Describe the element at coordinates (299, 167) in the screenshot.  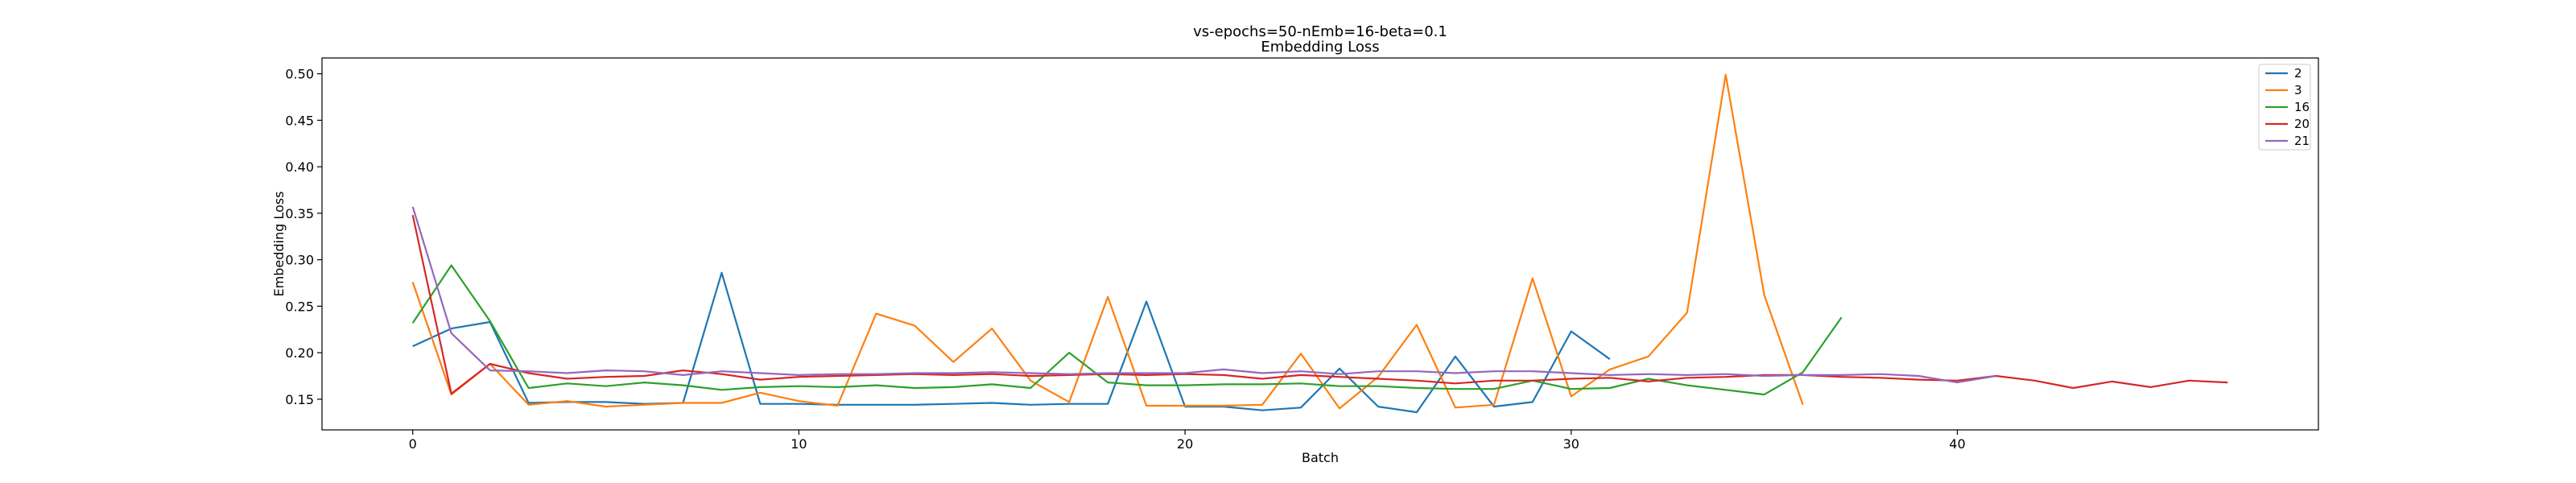
I see `y-tick-label: 0.40` at that location.